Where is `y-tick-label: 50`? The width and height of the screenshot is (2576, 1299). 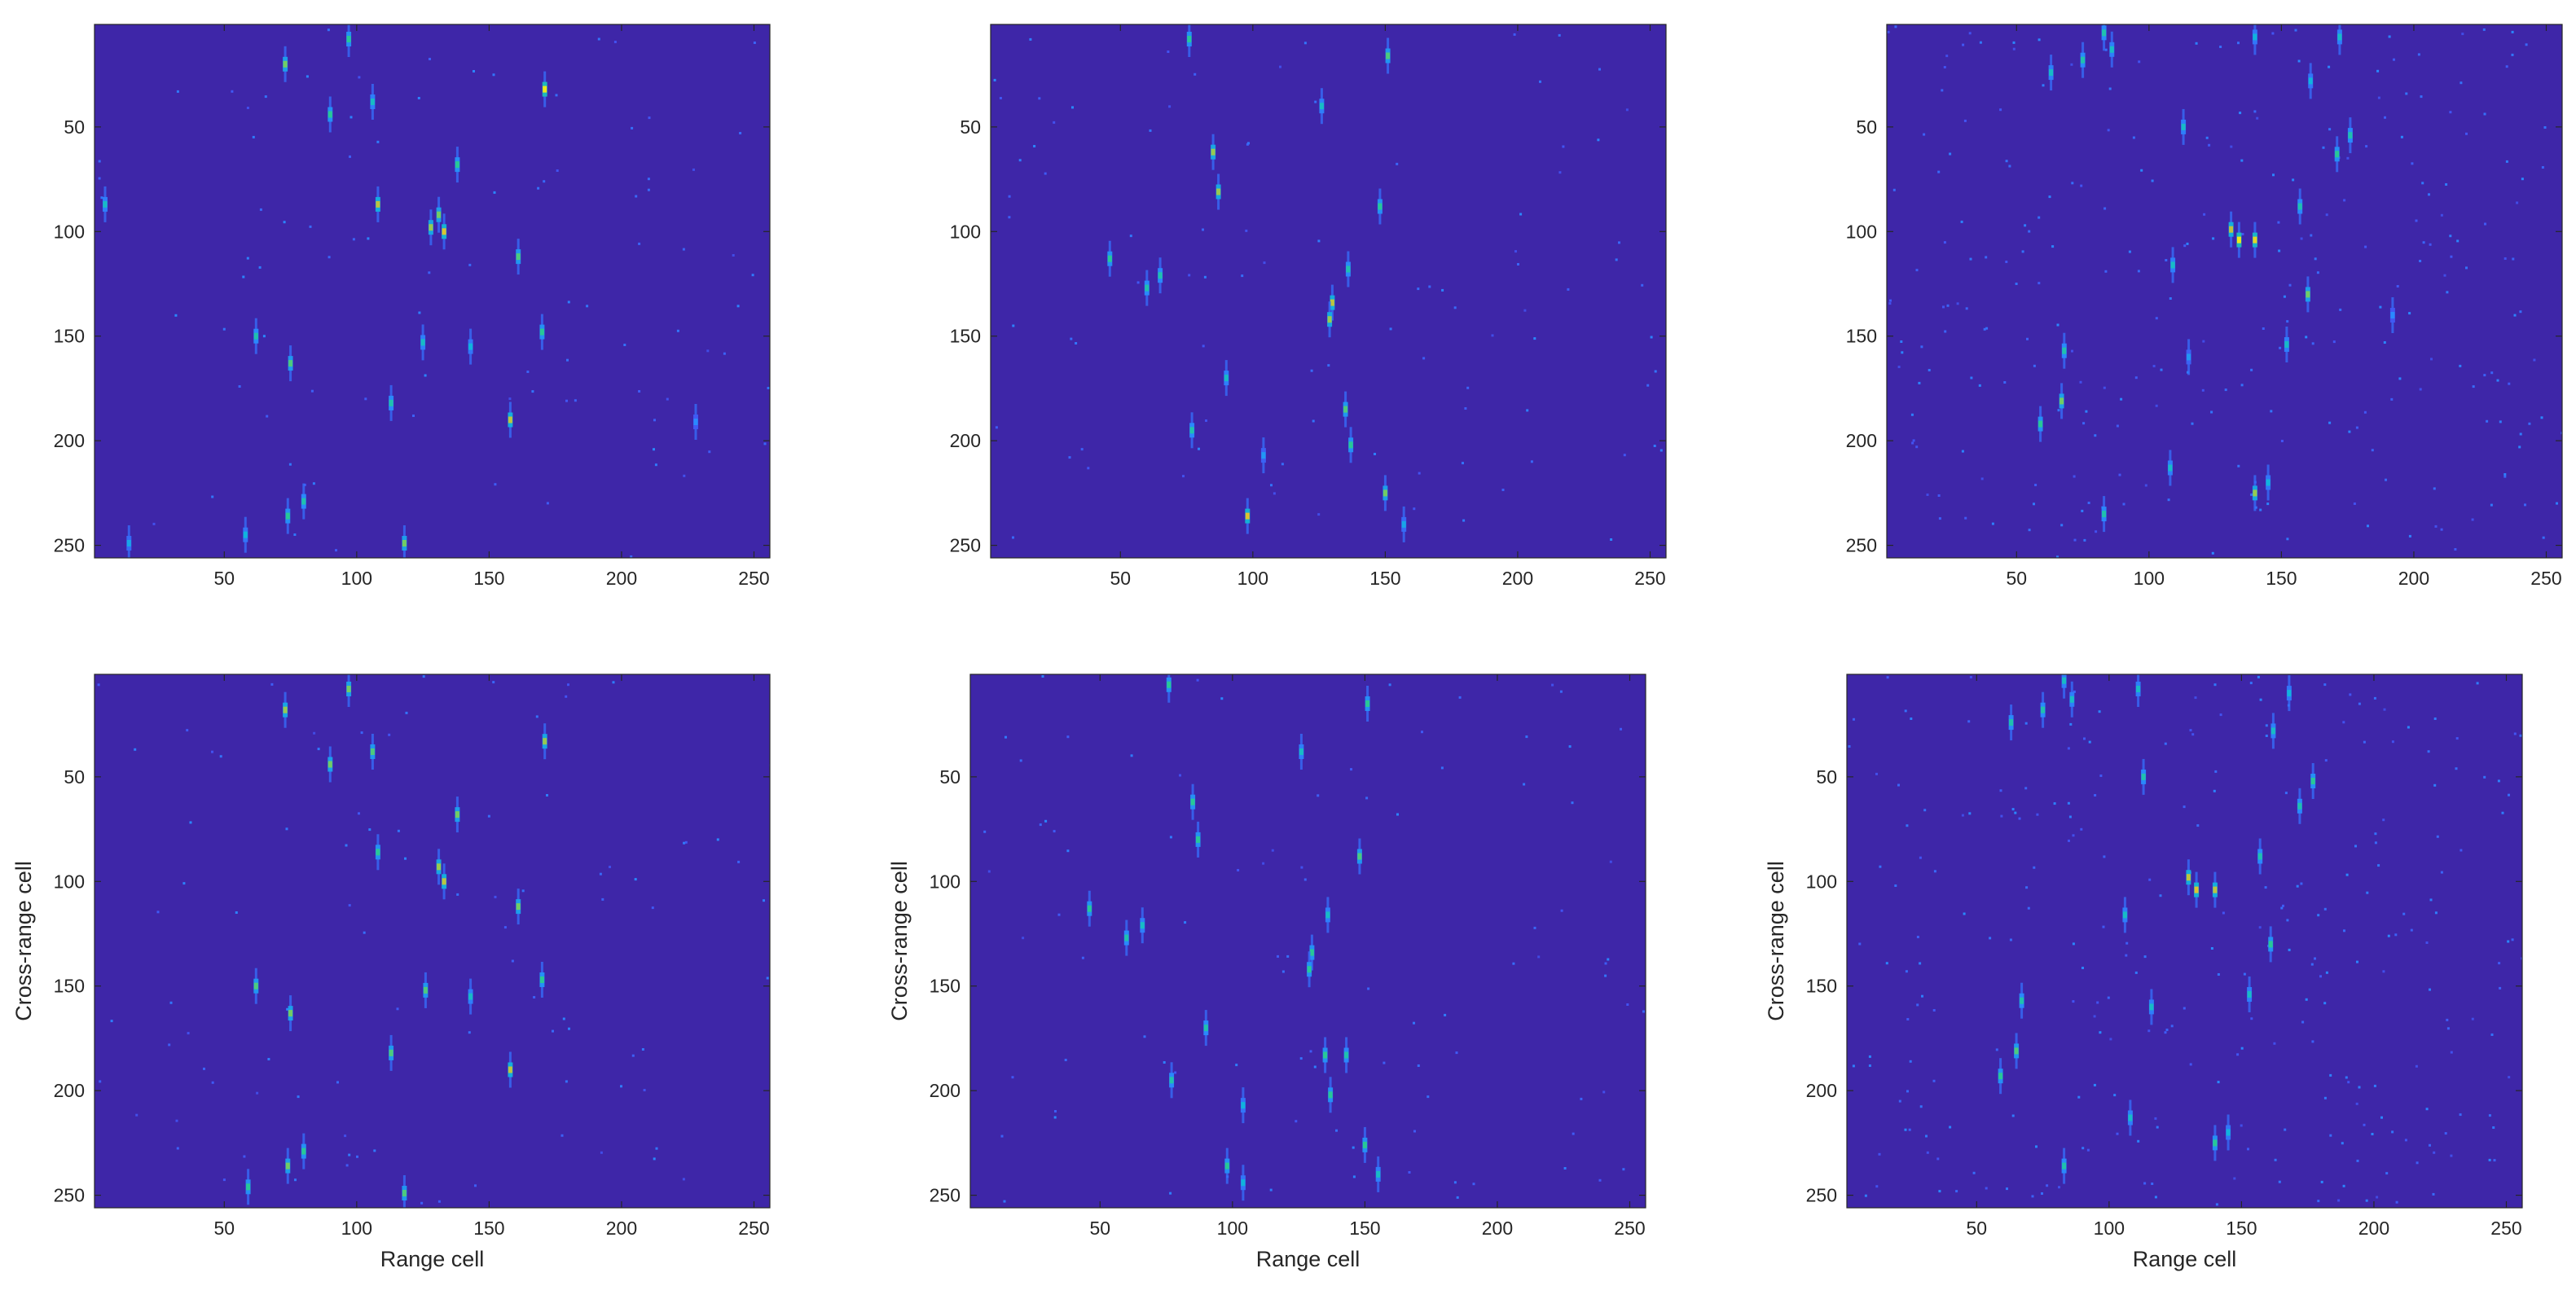
y-tick-label: 50 is located at coordinates (74, 777).